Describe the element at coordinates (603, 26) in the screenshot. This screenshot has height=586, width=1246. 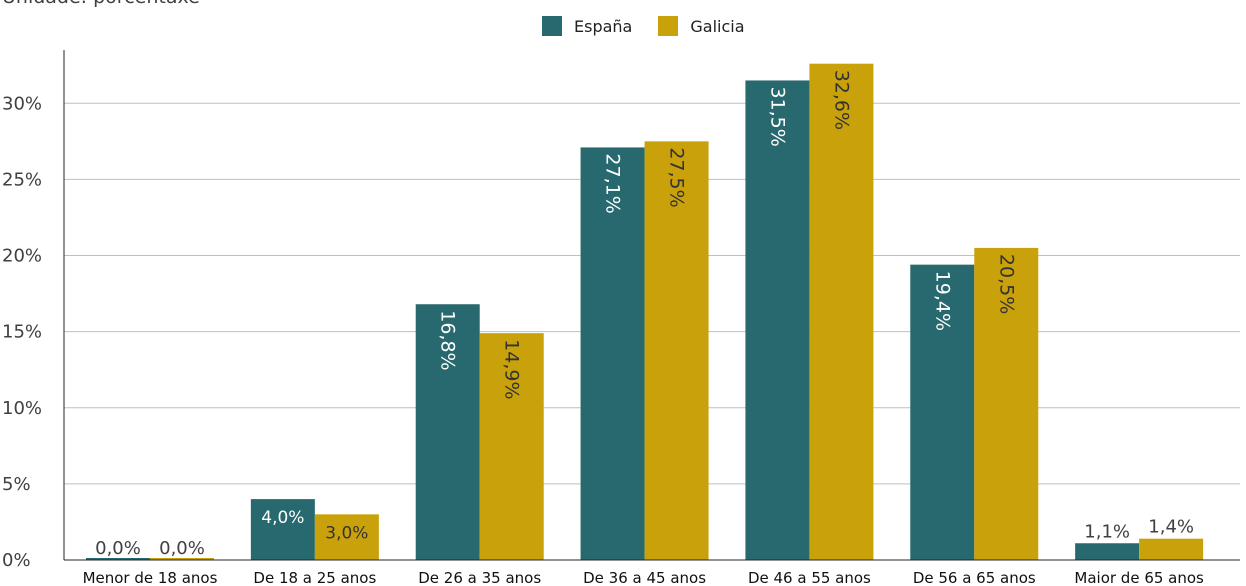
I see `legend-label-espana: España` at that location.